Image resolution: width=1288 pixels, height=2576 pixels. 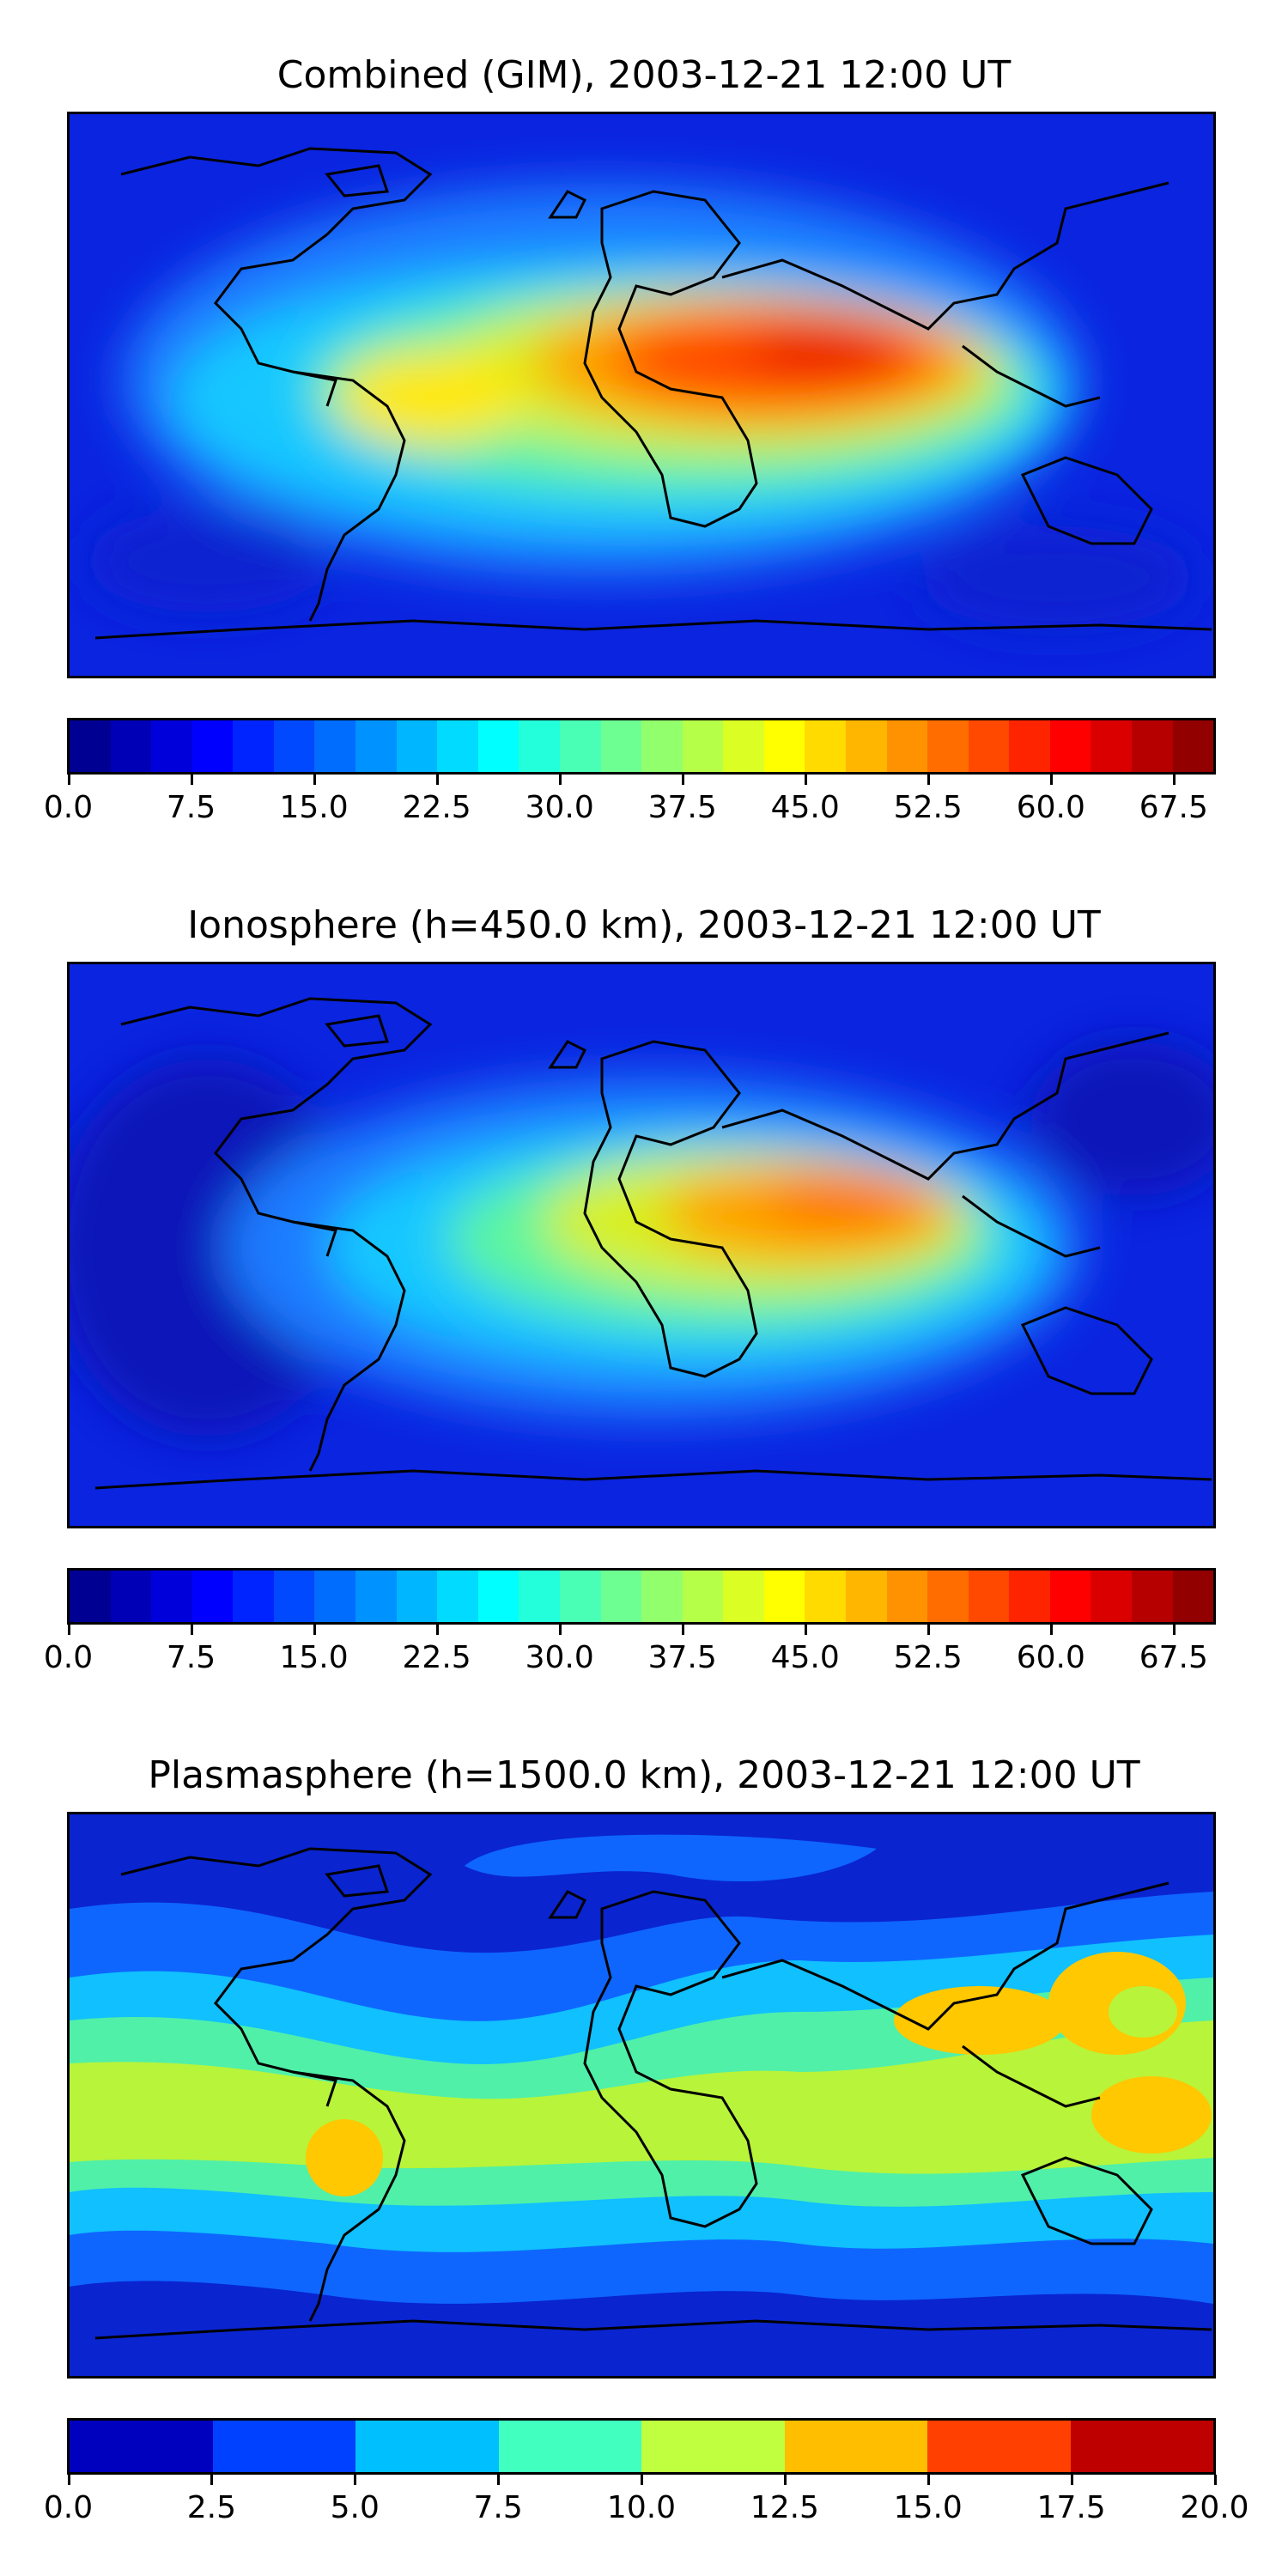 I want to click on colorbar-ticks-combined: 0.0 7.5 15.0 22.5 30.0 37.5 45.0 52.5 60.0 67.5, so click(x=630, y=801).